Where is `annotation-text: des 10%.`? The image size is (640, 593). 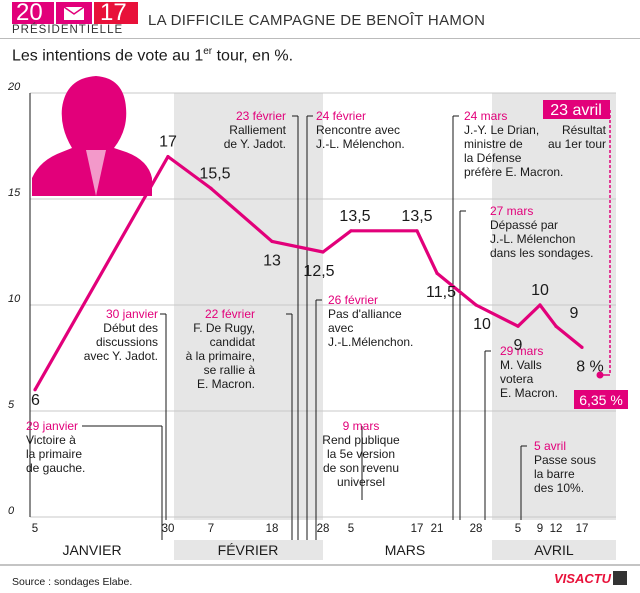
annotation-text: des 10%. is located at coordinates (559, 488).